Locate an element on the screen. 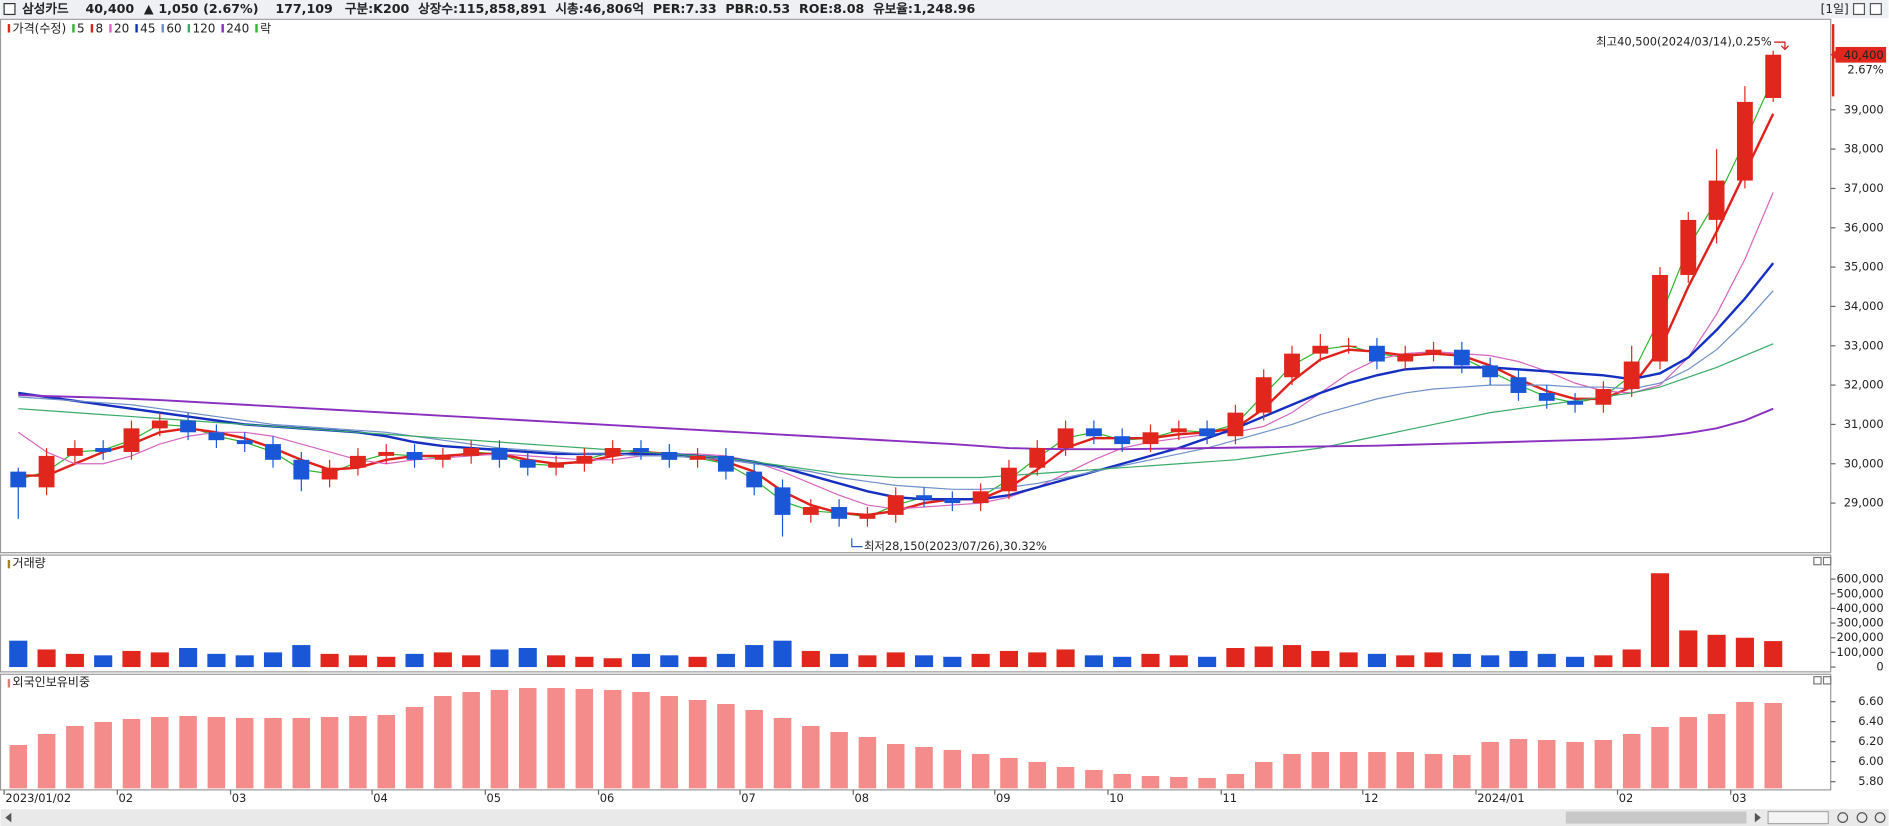 This screenshot has width=1889, height=826. y-tick-label: 37,000 is located at coordinates (1864, 188).